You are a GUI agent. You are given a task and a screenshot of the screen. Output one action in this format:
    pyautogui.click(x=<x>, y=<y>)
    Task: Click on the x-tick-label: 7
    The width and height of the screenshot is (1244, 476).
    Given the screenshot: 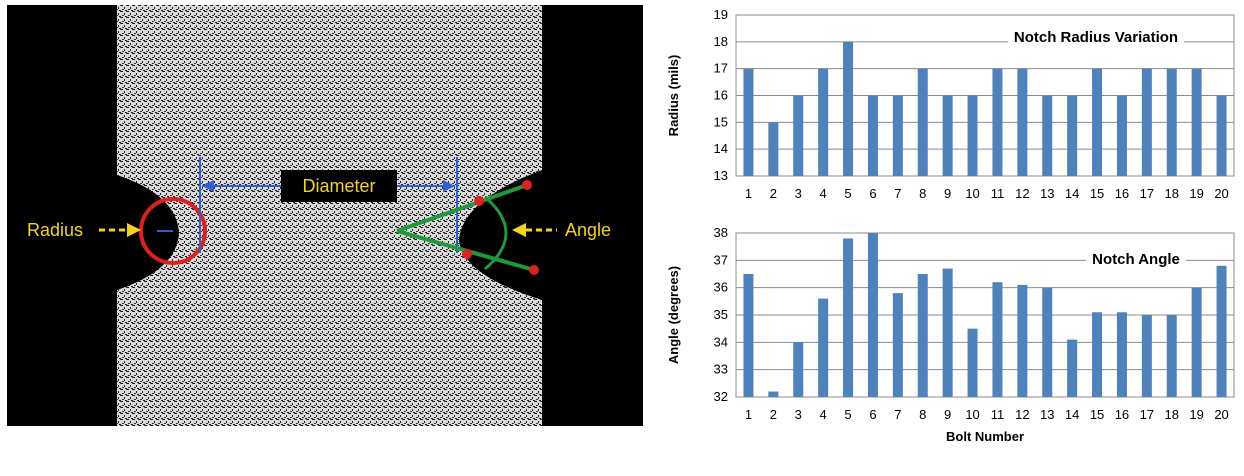 What is the action you would take?
    pyautogui.click(x=897, y=414)
    